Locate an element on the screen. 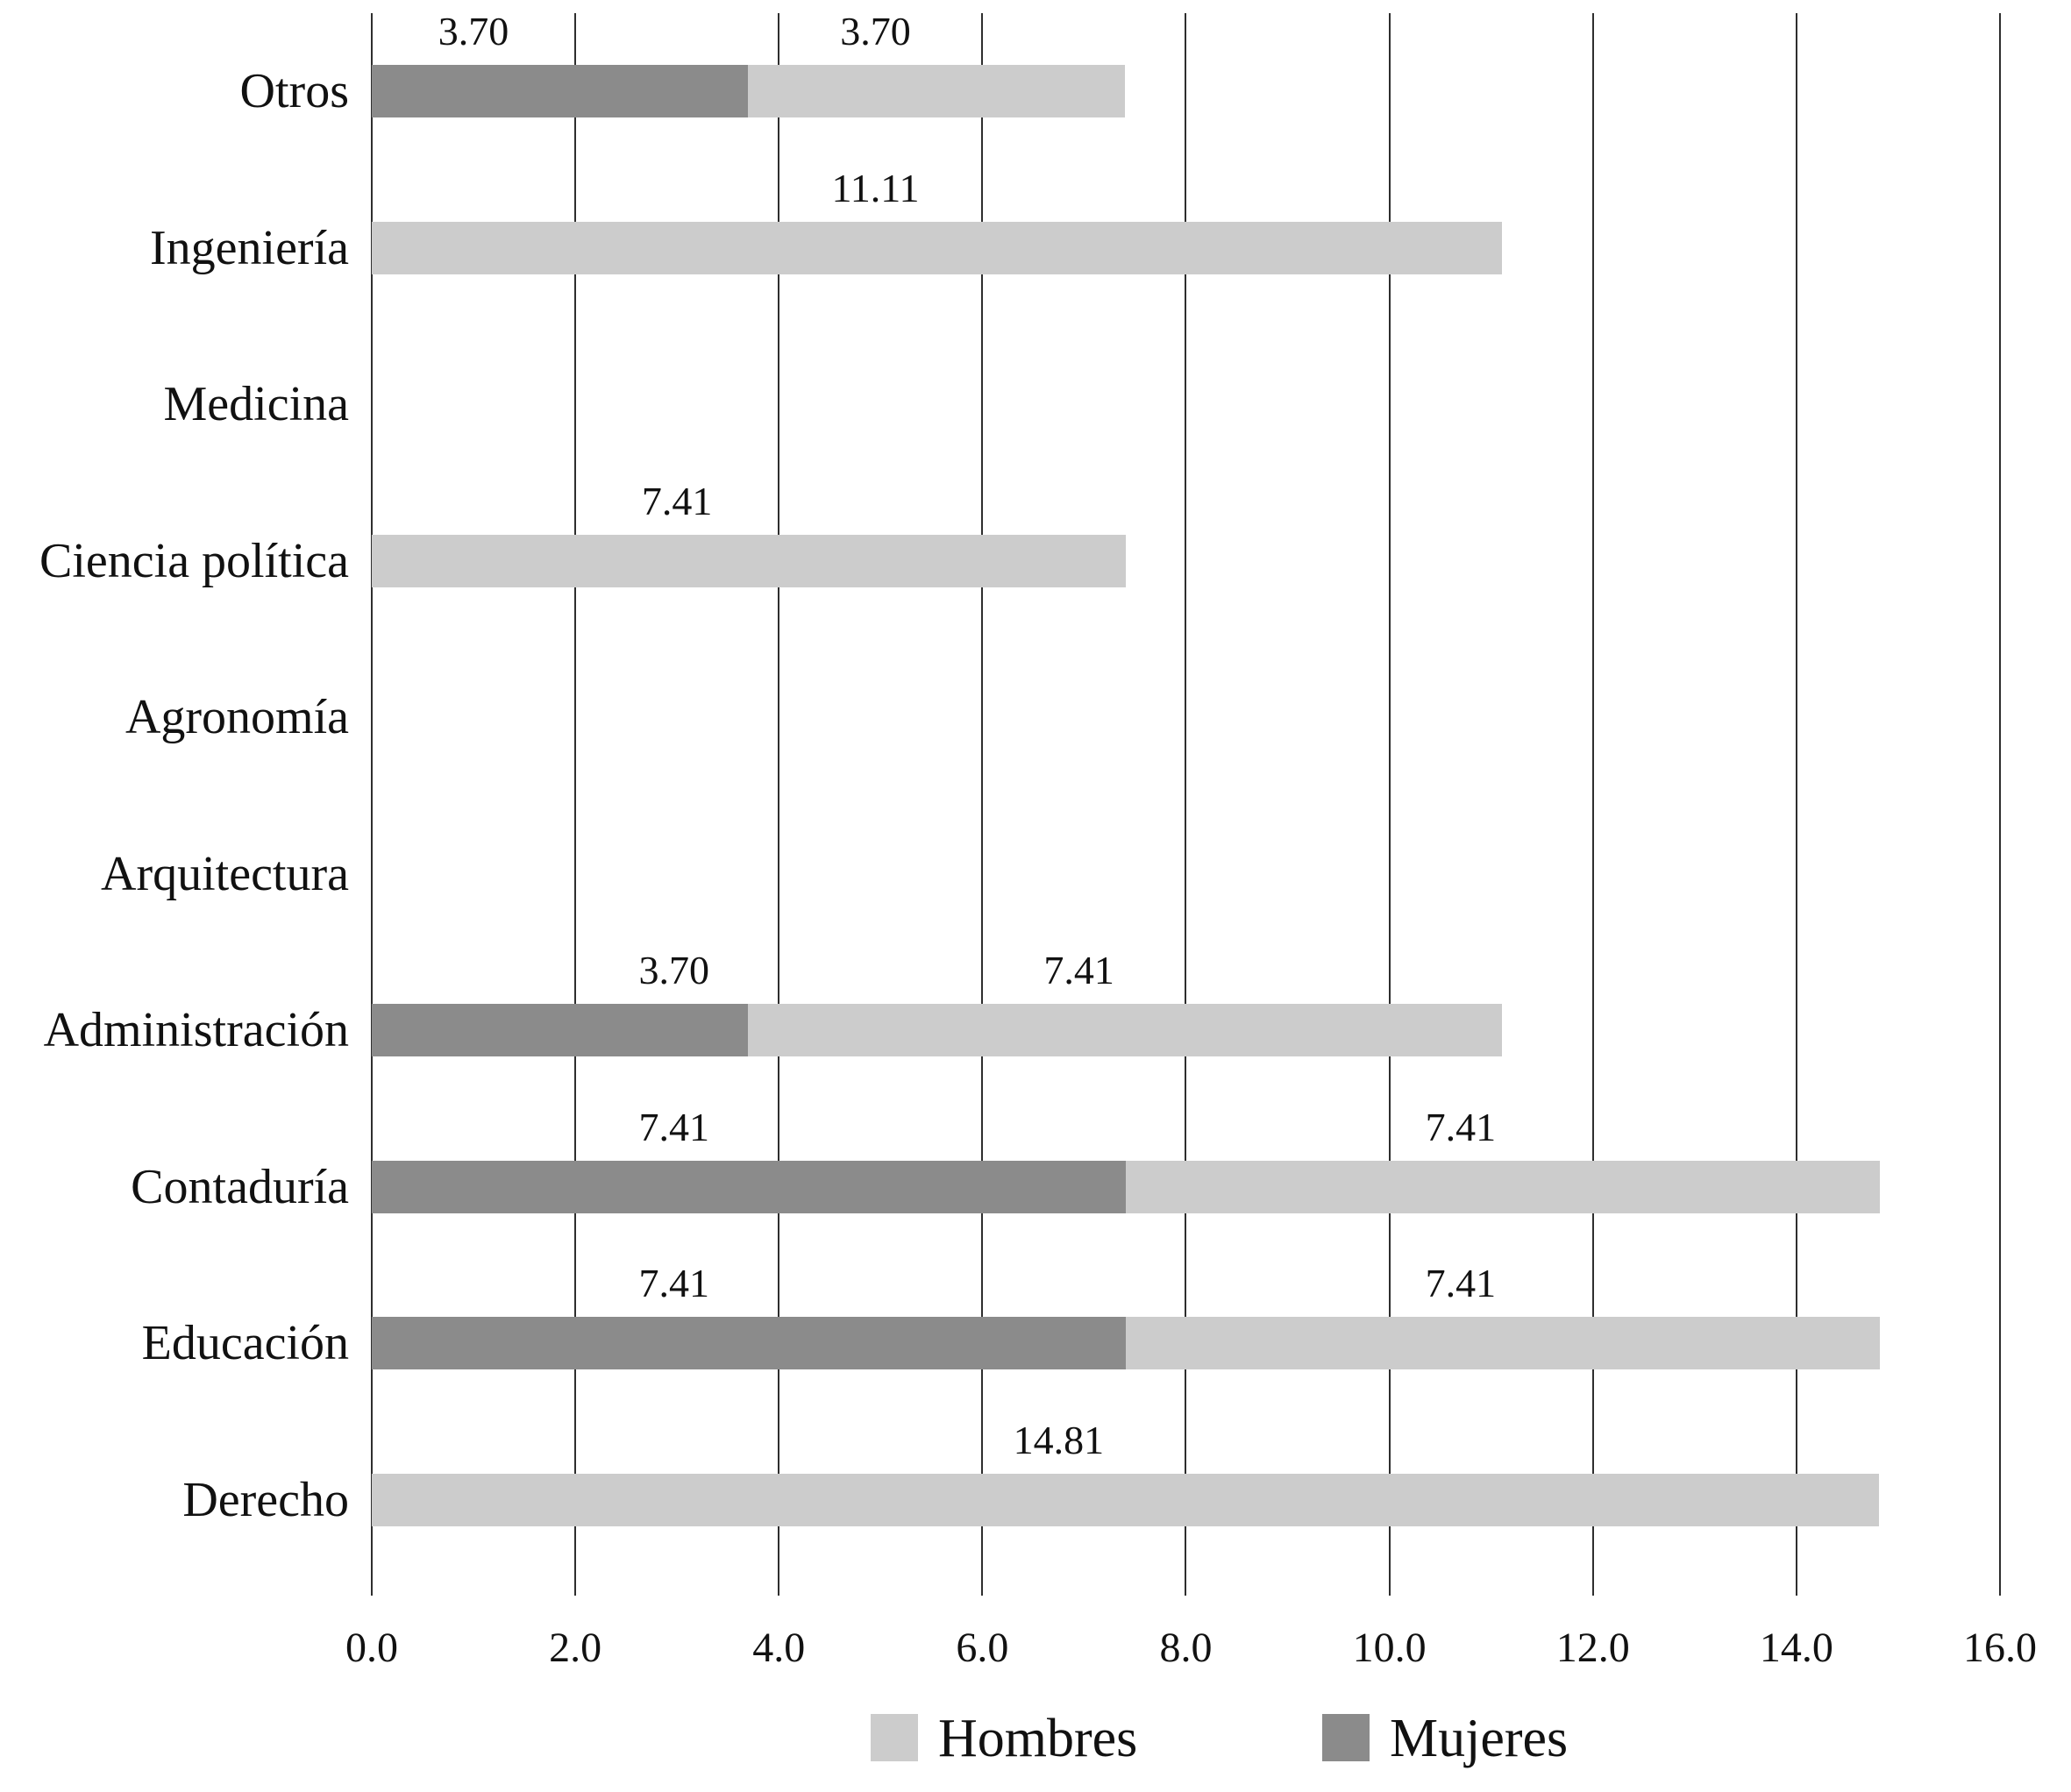 The width and height of the screenshot is (2071, 1792). category-label-ingenieria: Ingeniería is located at coordinates (249, 247).